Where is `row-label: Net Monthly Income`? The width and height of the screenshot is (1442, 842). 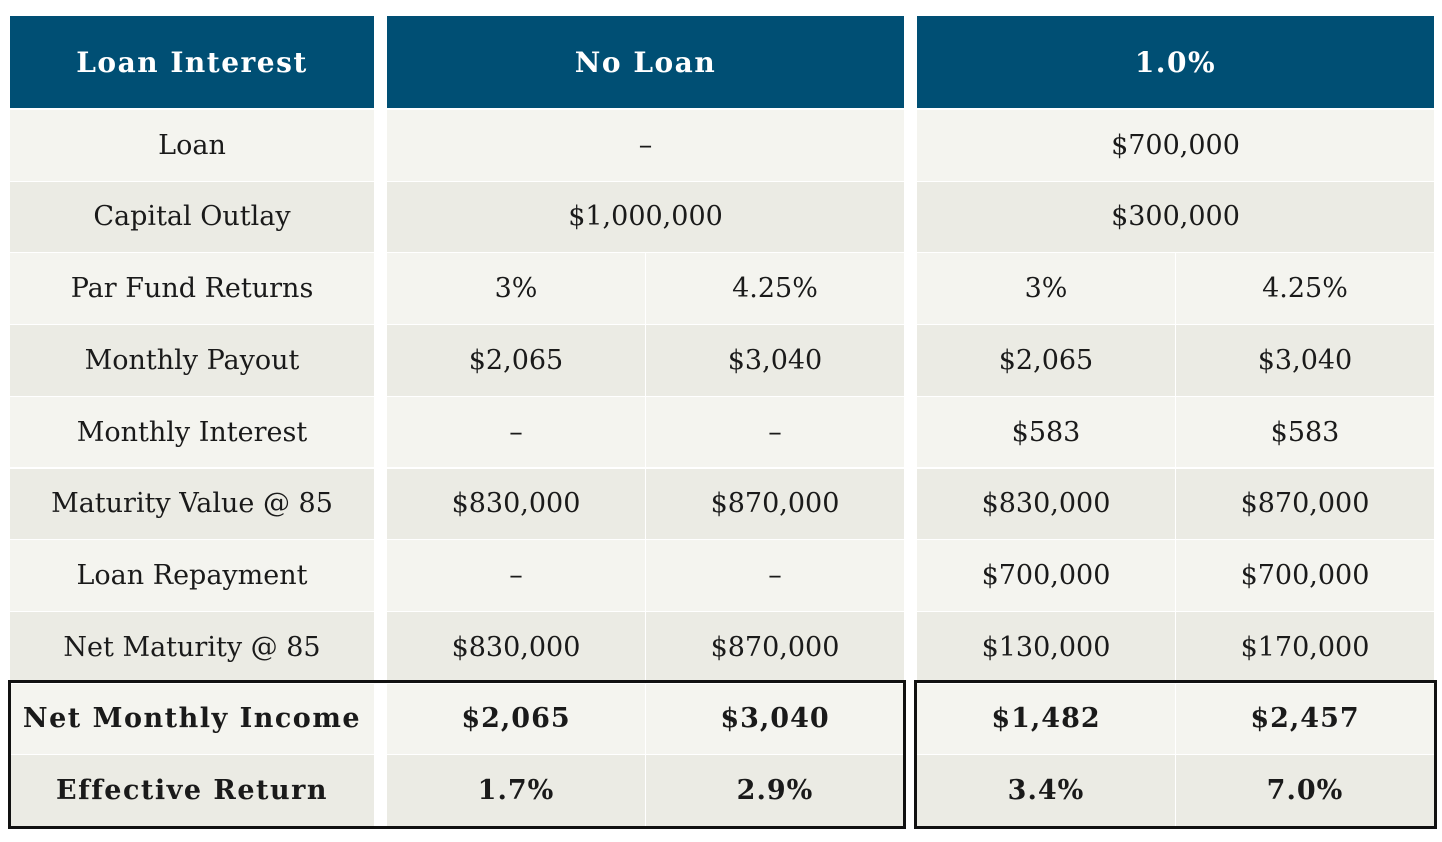
row-label: Net Monthly Income is located at coordinates (192, 719).